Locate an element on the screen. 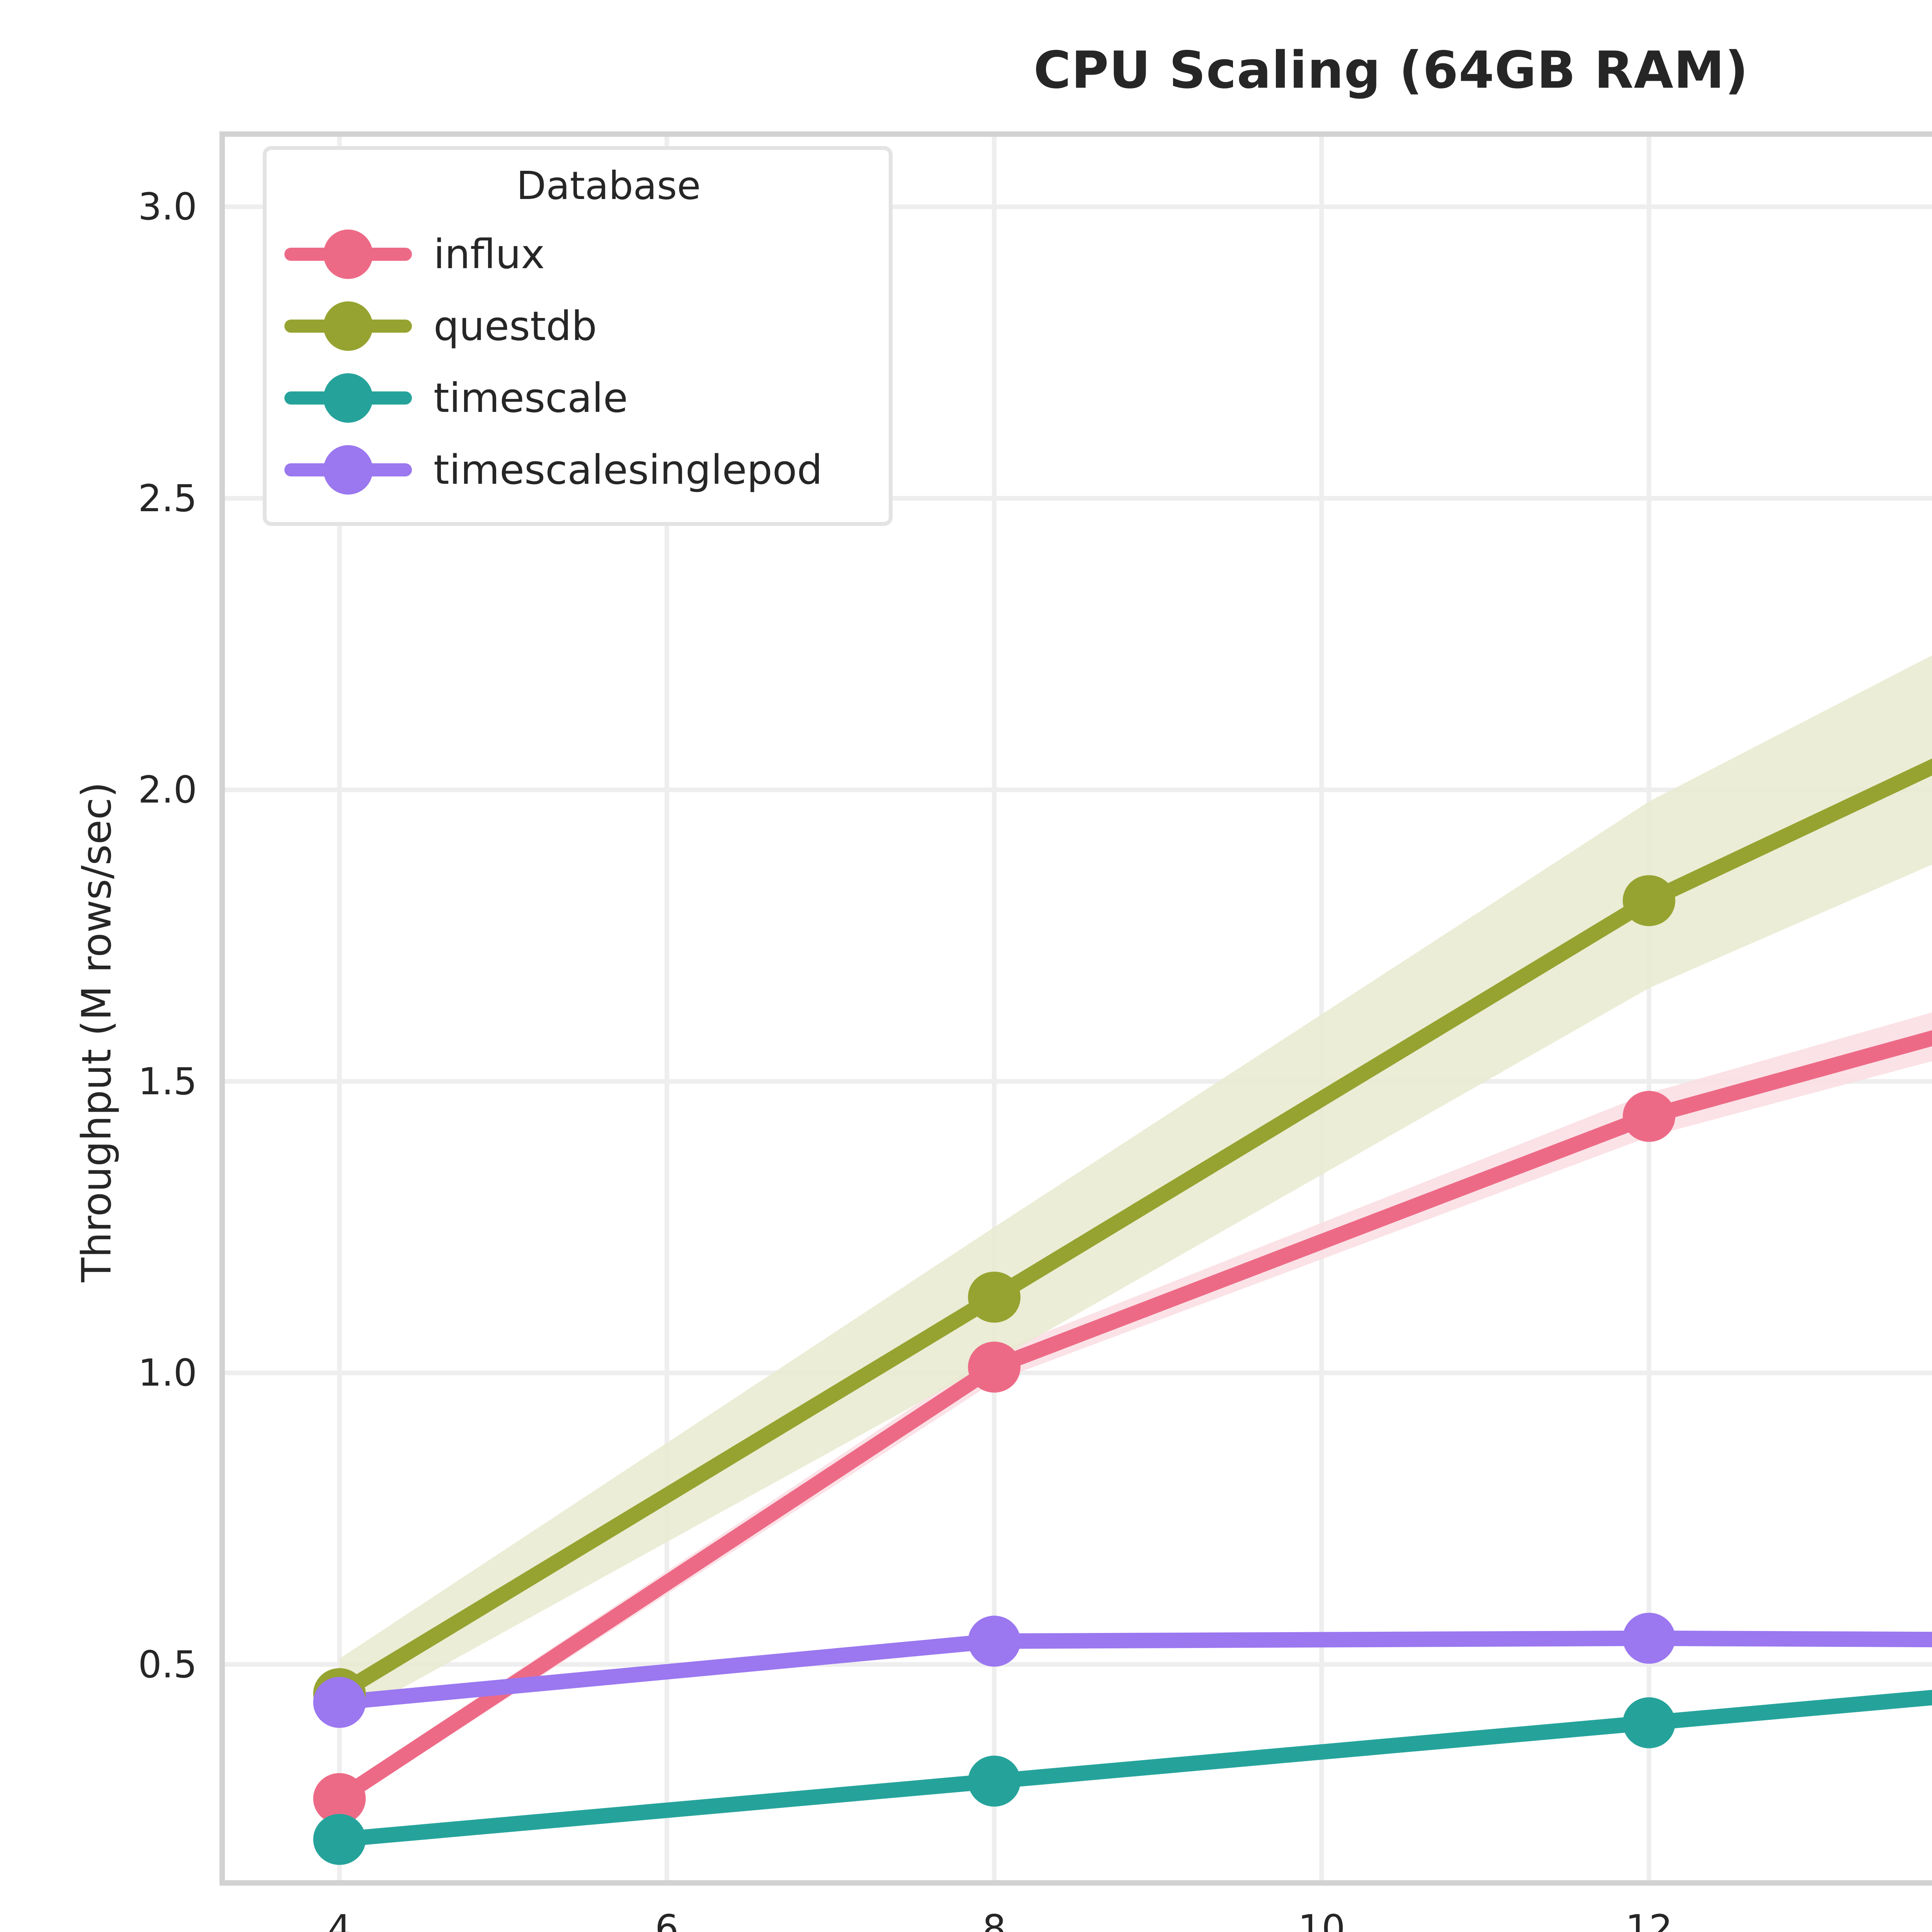  legend-title: Database is located at coordinates (609, 185).